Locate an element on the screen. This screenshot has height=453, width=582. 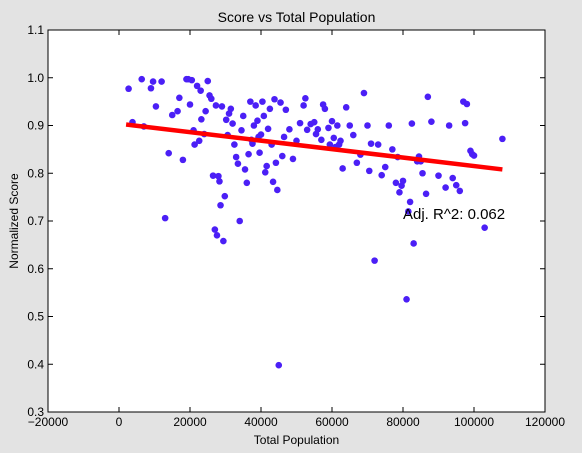
y-tick-label: 0.9 is located at coordinates (35, 126).